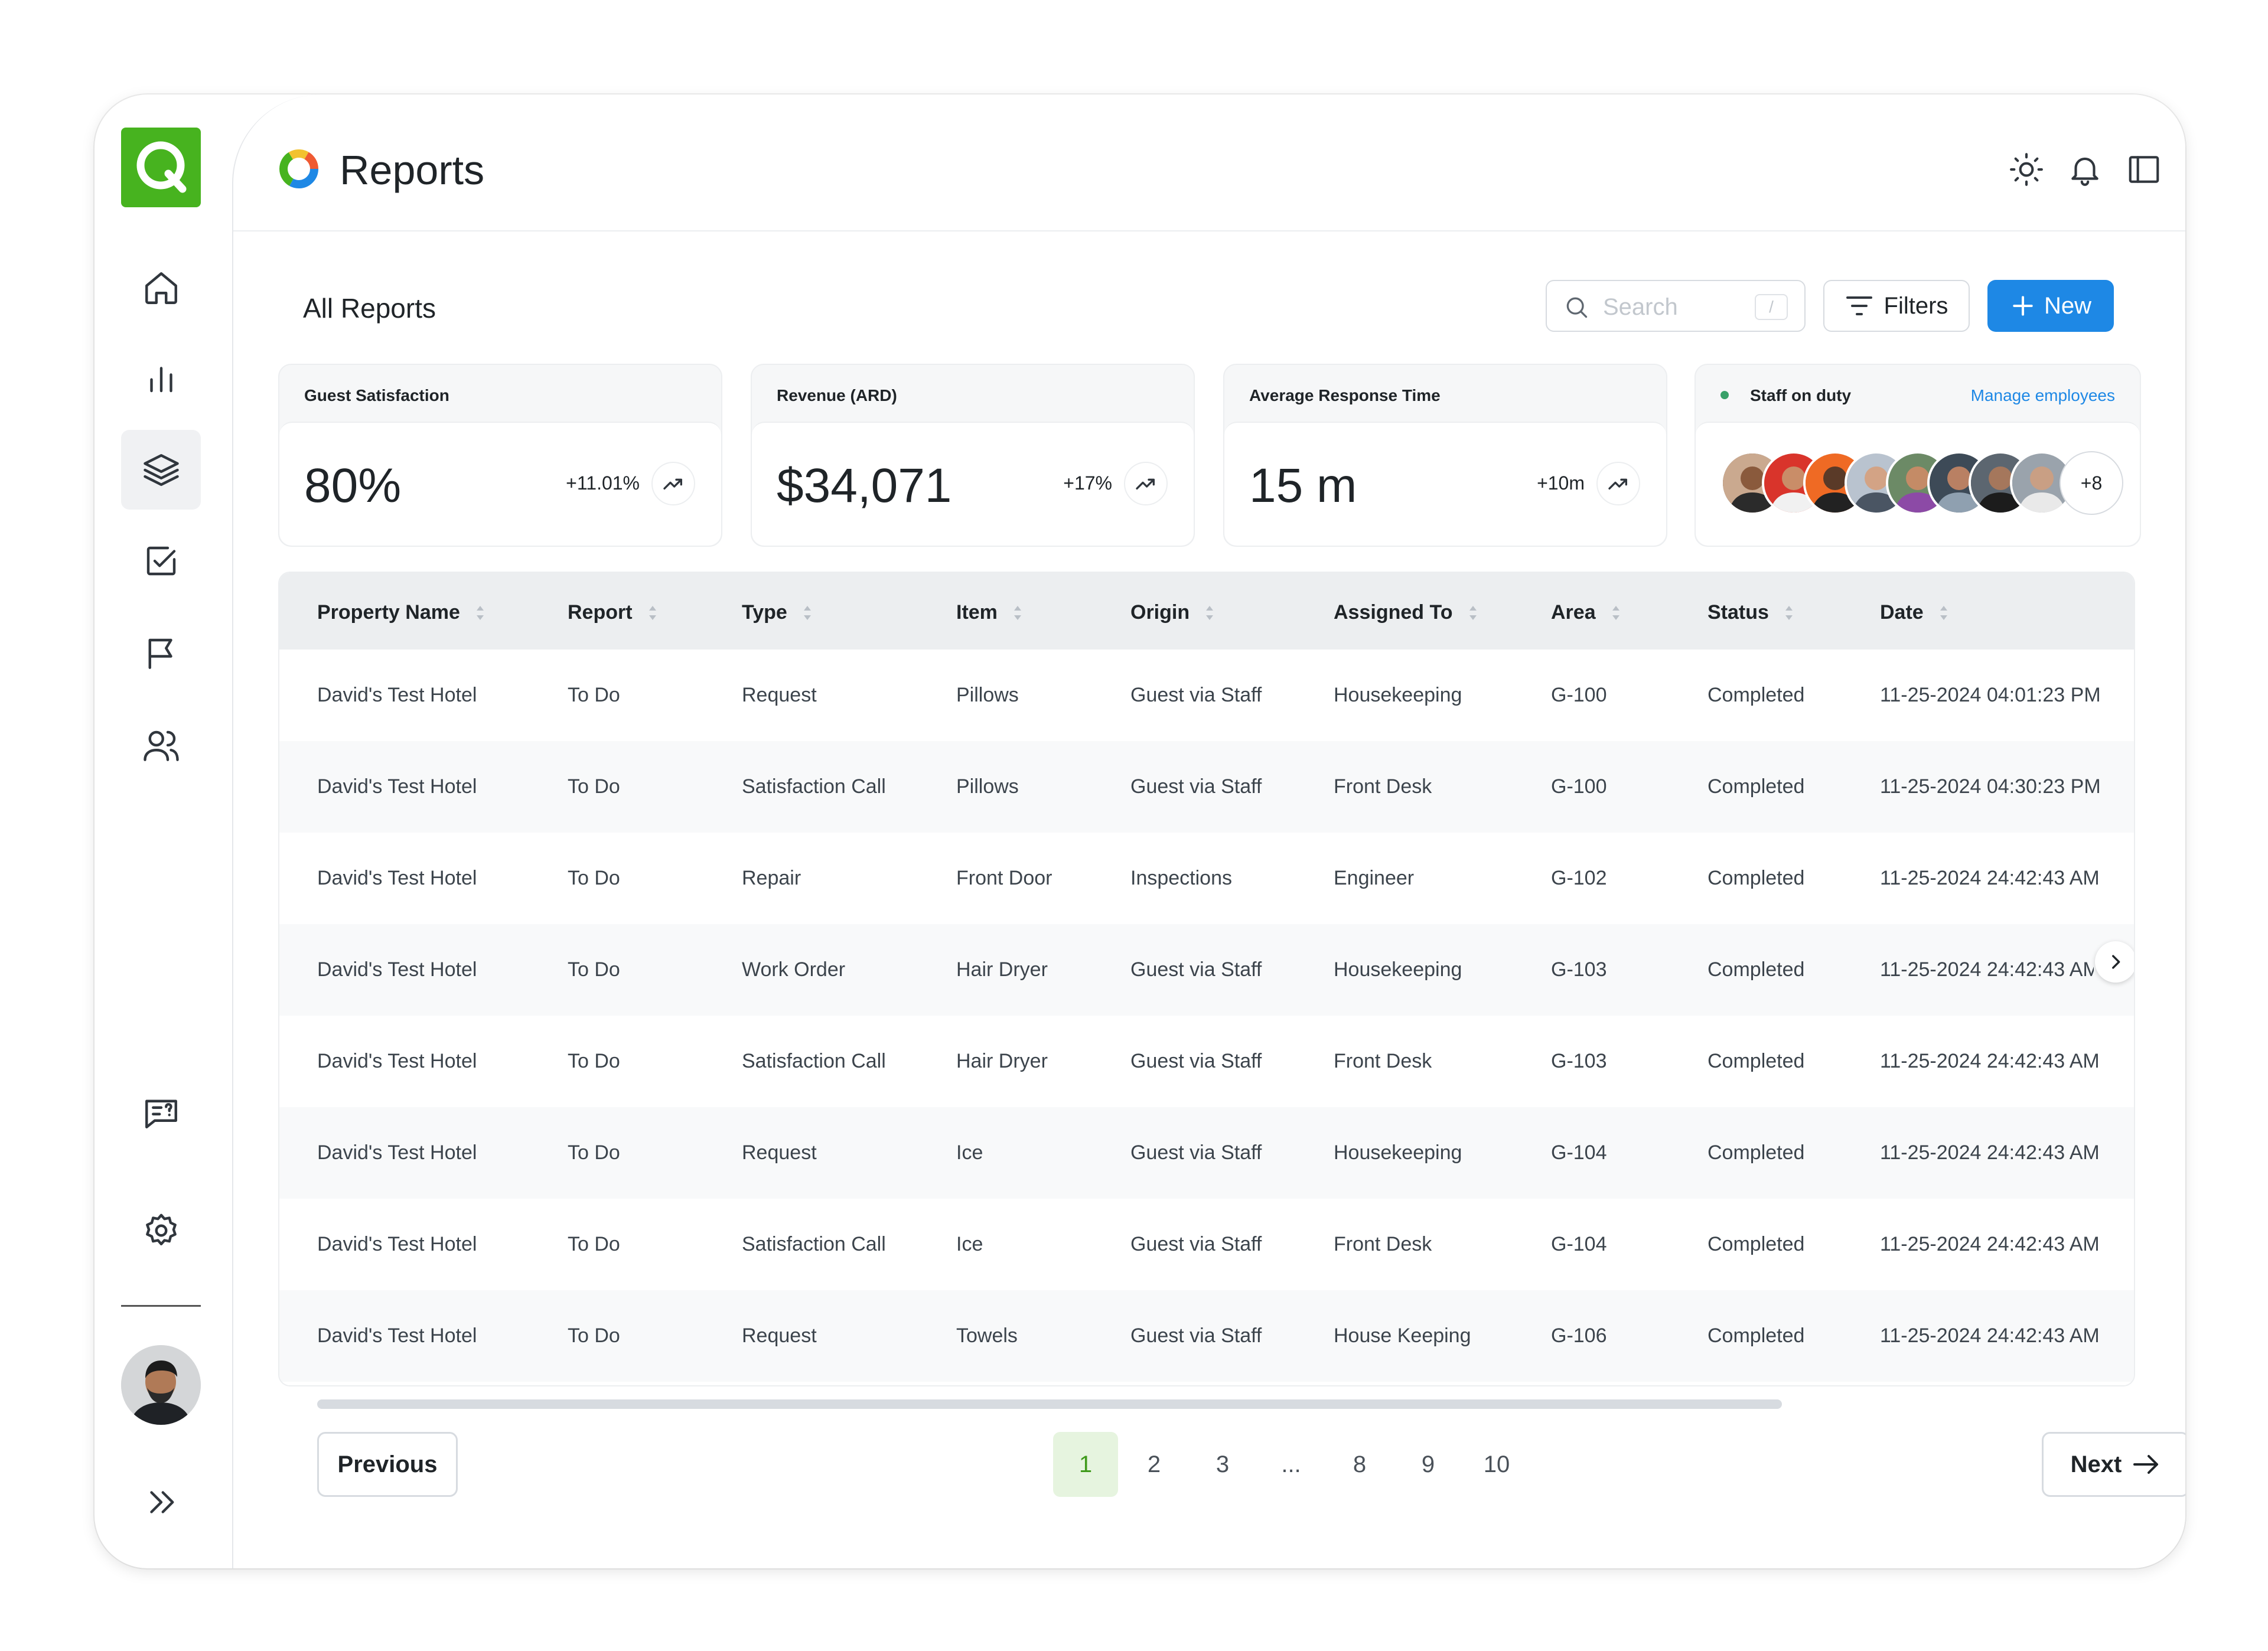 The image size is (2268, 1651). Describe the element at coordinates (1990, 695) in the screenshot. I see `table-cell: 11-25-2024 04:01:23 PM` at that location.